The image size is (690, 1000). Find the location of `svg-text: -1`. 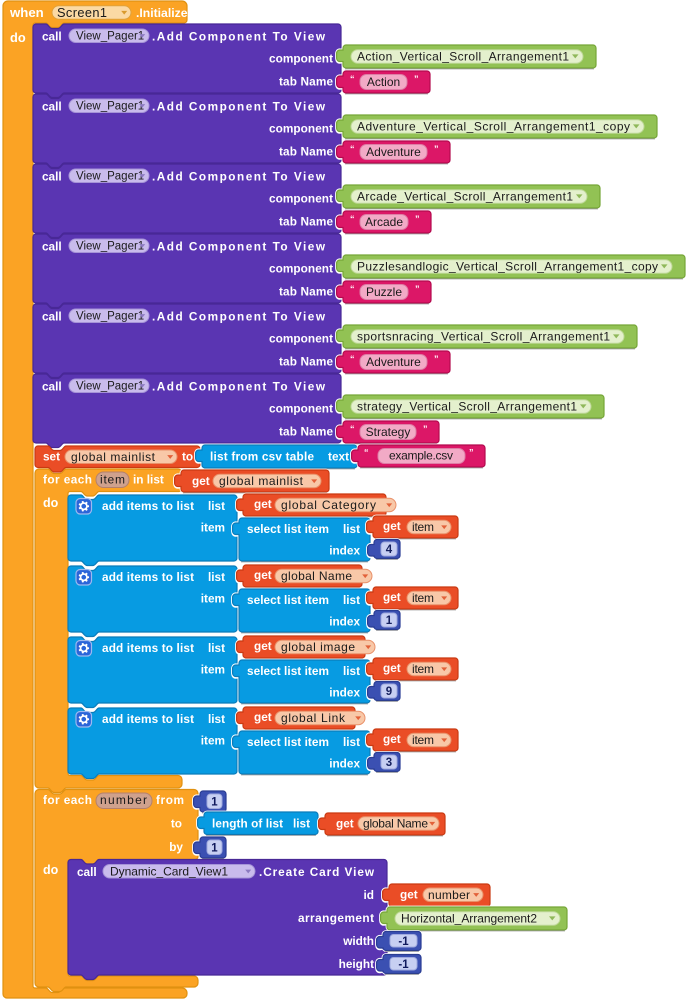

svg-text: -1 is located at coordinates (403, 942).